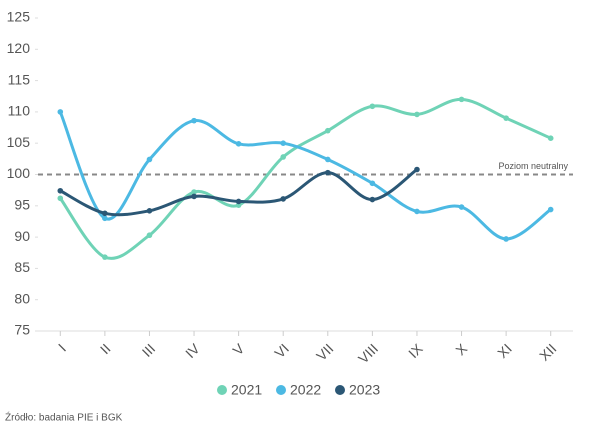 Image resolution: width=592 pixels, height=432 pixels. Describe the element at coordinates (415, 350) in the screenshot. I see `x-tick-label: IX` at that location.